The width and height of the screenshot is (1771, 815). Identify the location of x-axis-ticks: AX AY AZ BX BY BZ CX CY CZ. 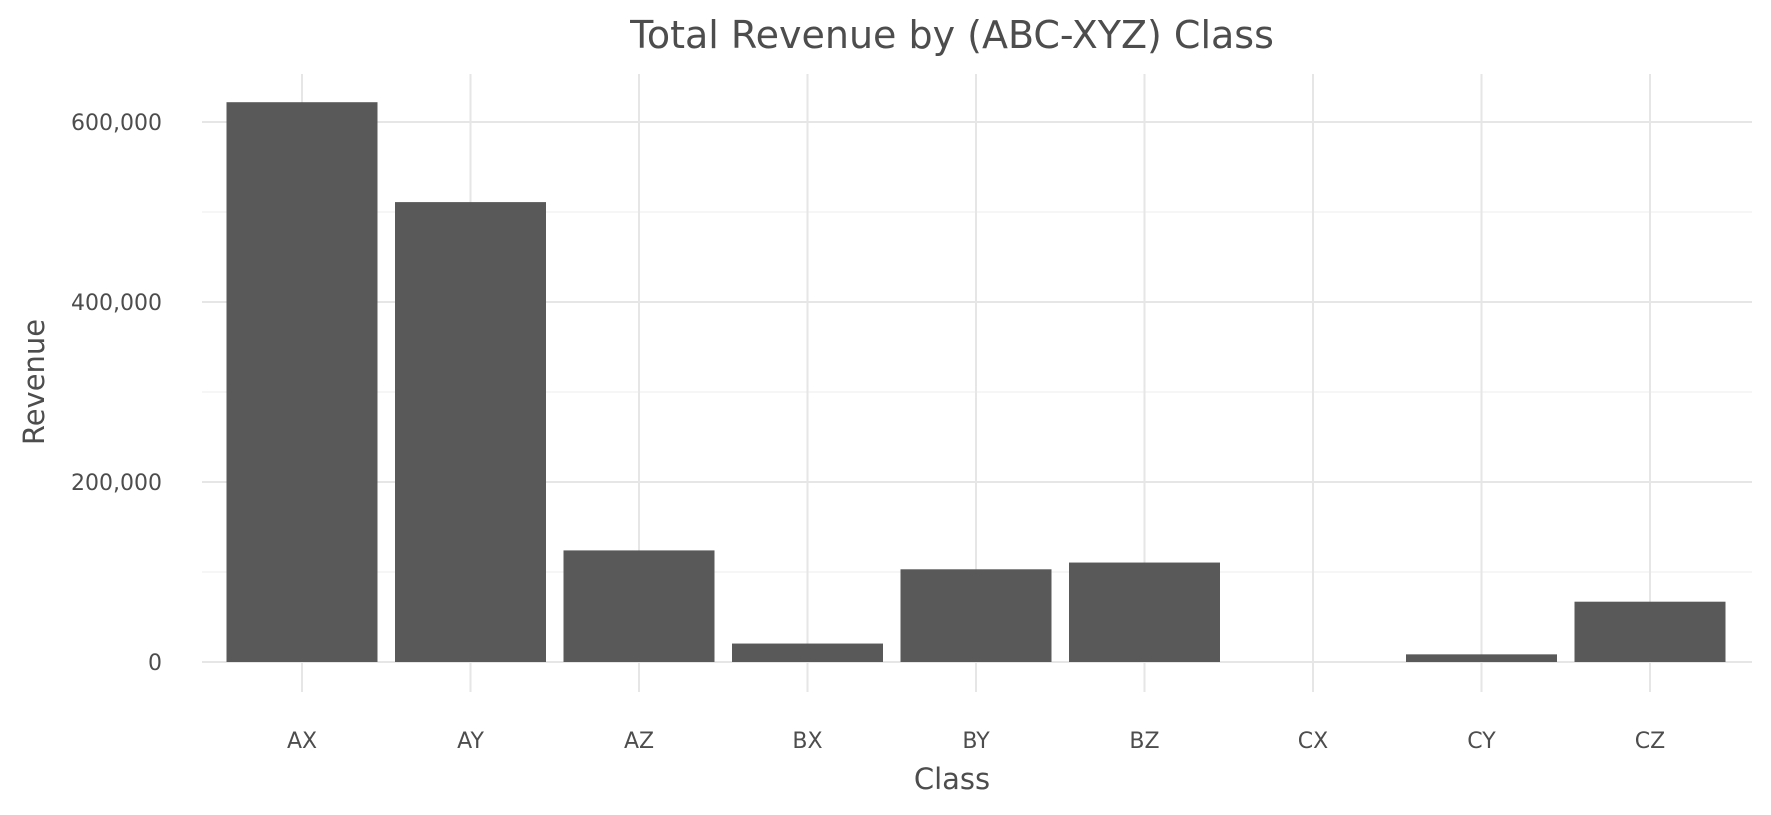
(976, 741).